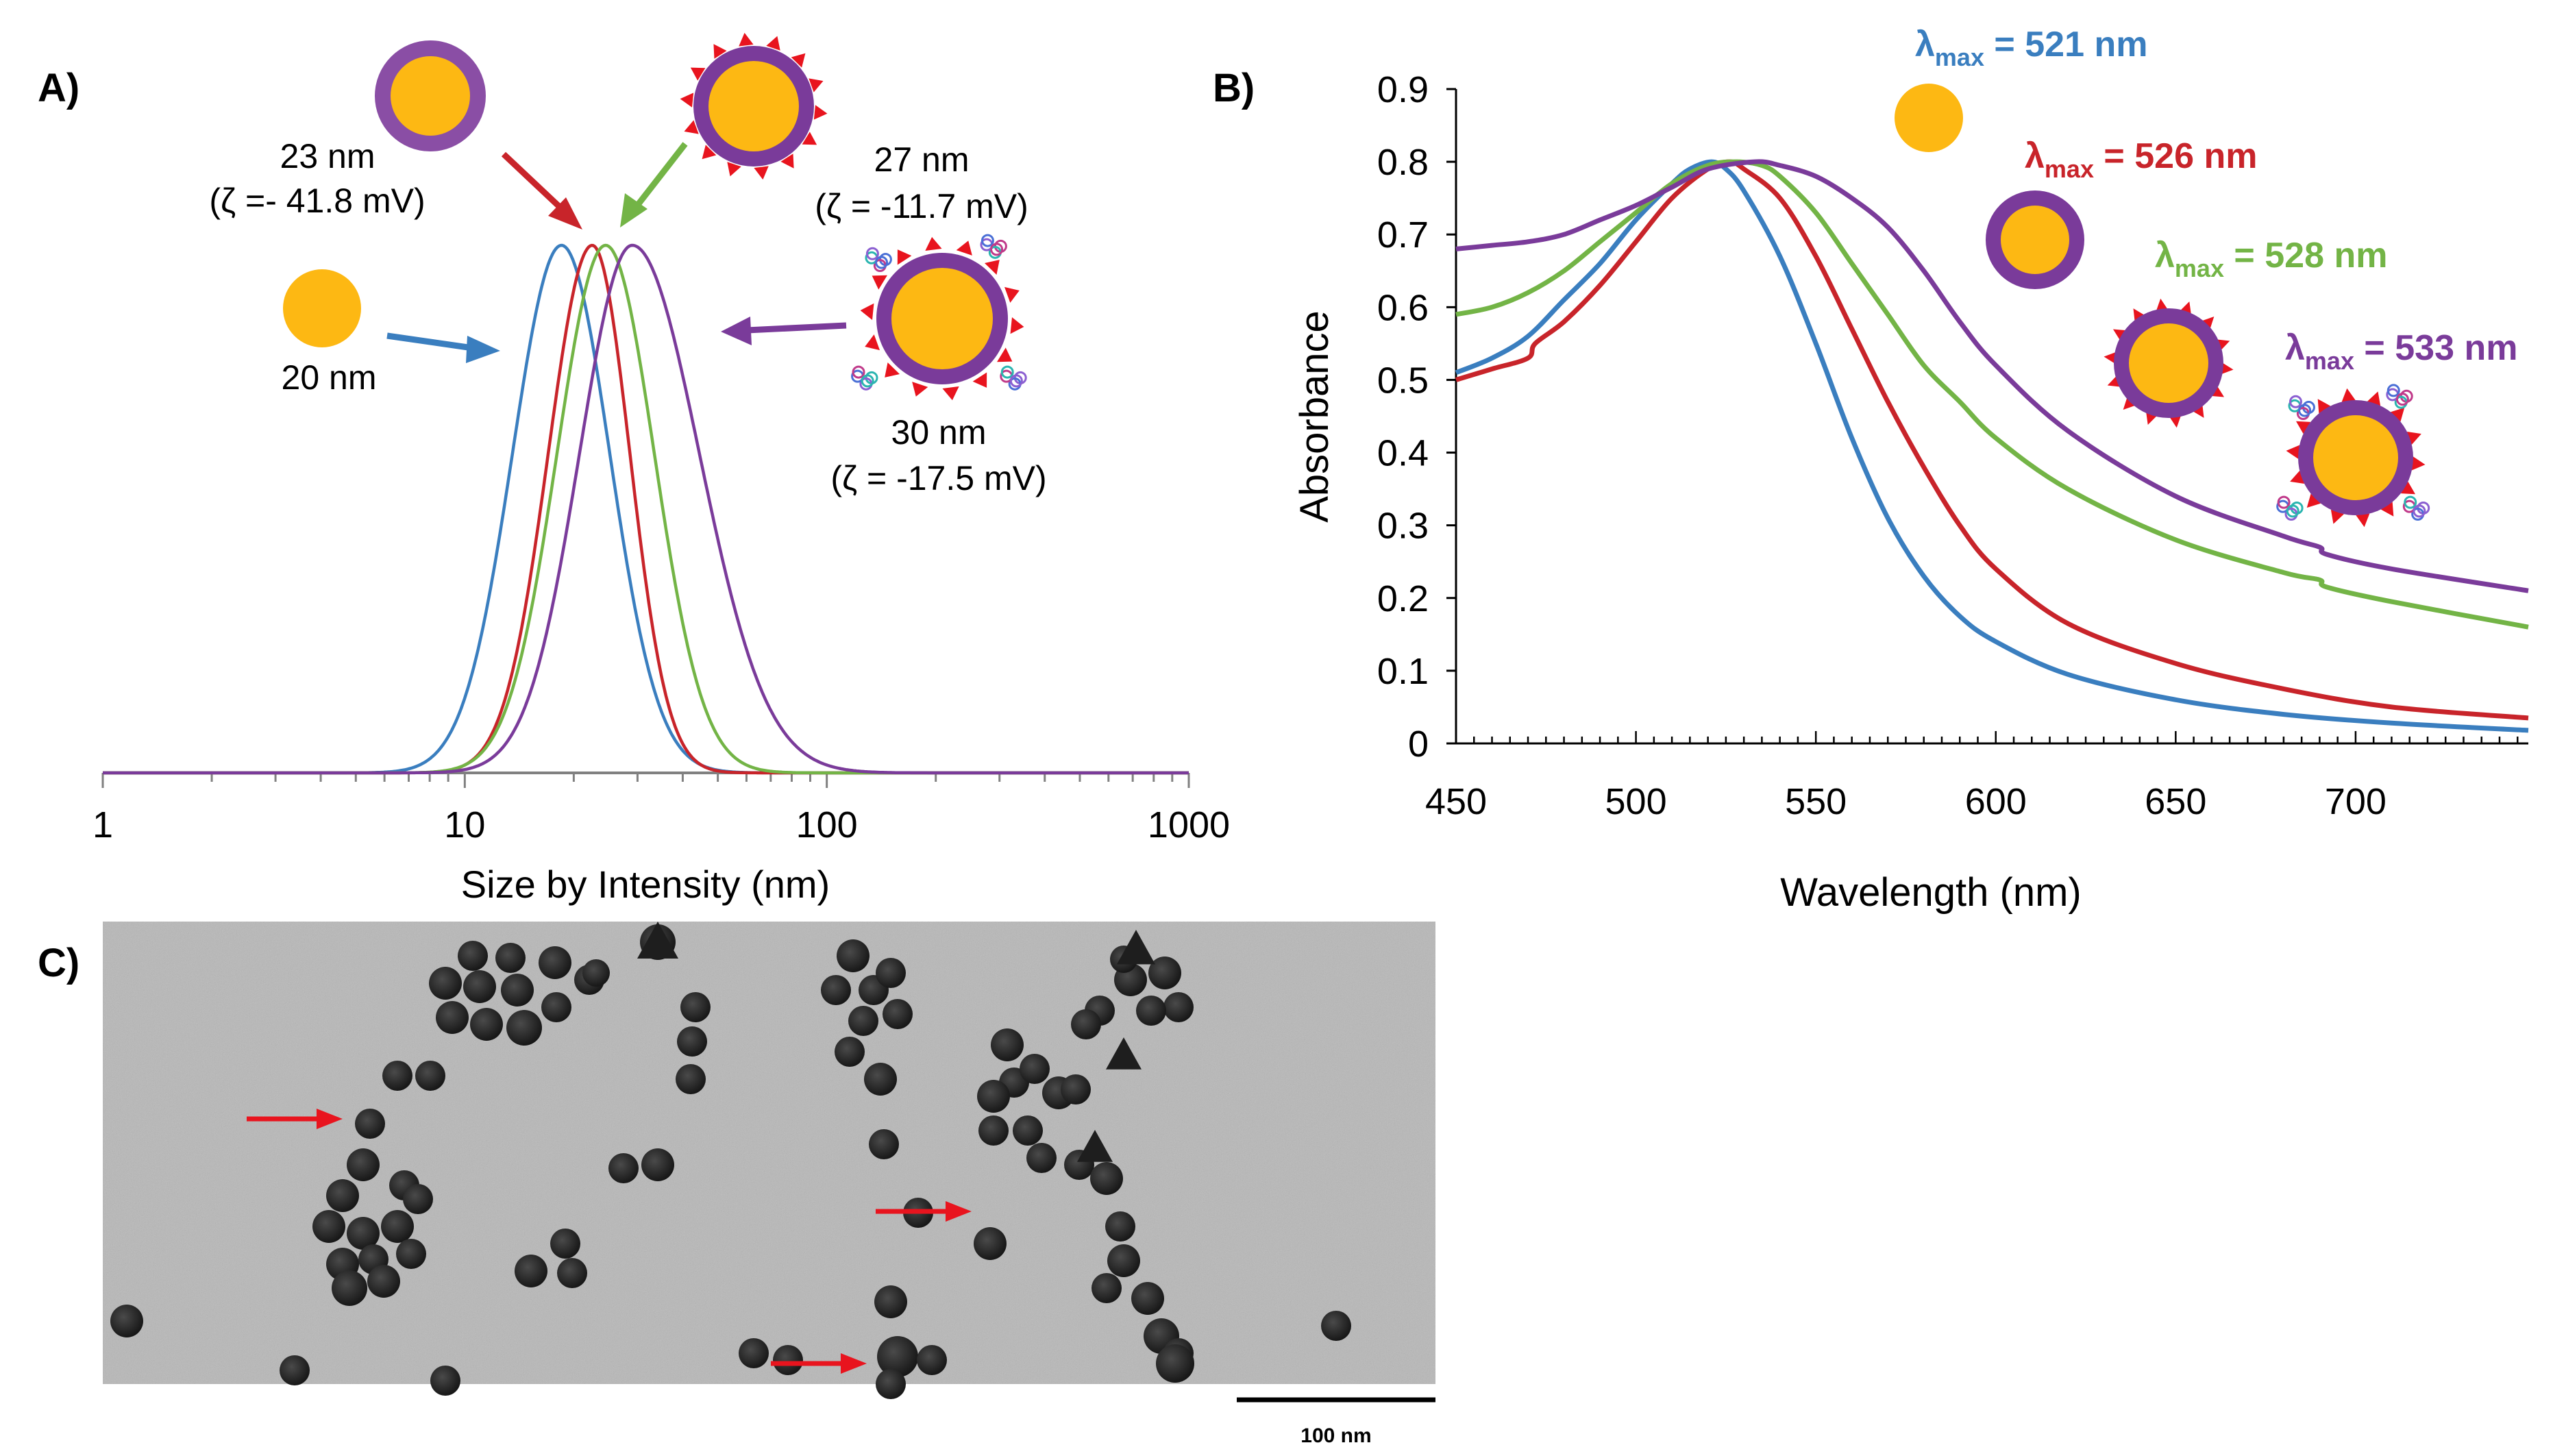 This screenshot has height=1456, width=2553. Describe the element at coordinates (1403, 162) in the screenshot. I see `uvvis-y-tick-label: 0.8` at that location.